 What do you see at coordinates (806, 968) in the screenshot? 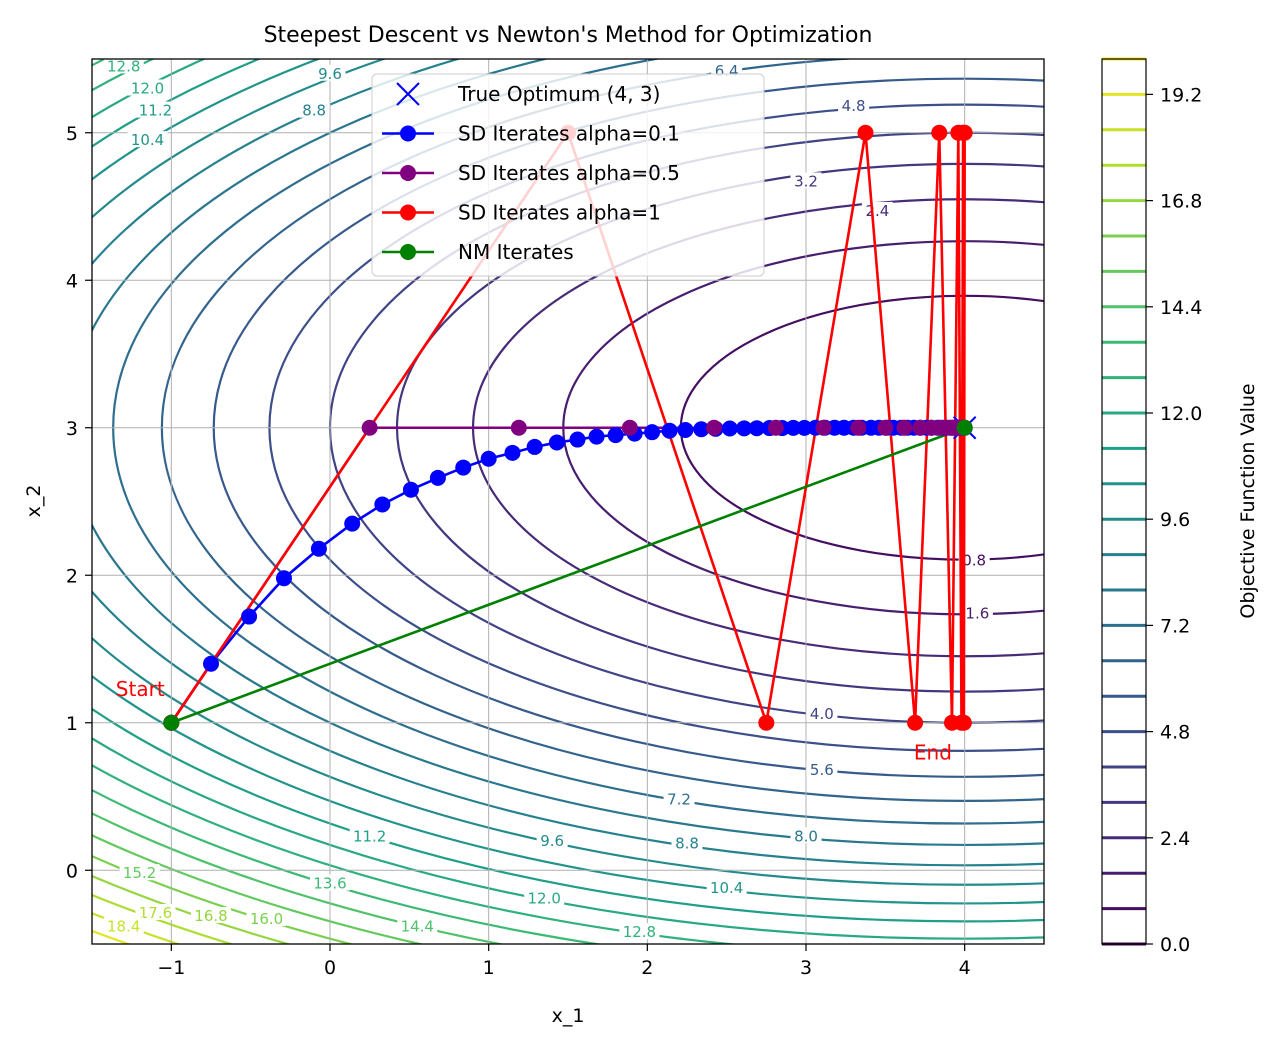
I see `x-tick-label: 3` at bounding box center [806, 968].